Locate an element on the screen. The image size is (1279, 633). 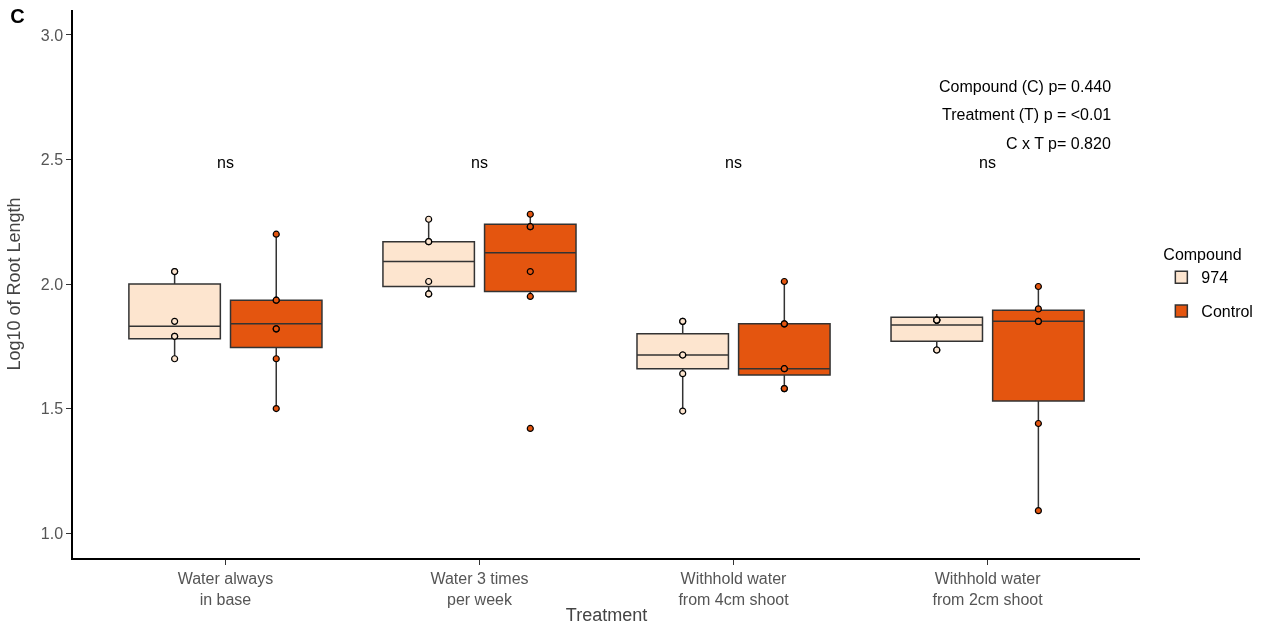
x-tick-label: Water 3 times per week is located at coordinates (479, 588).